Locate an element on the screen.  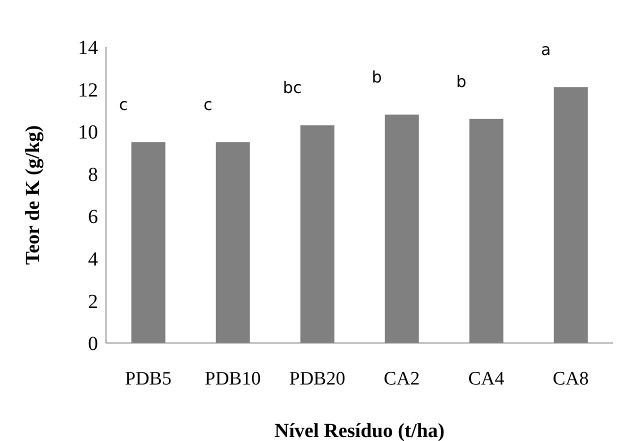
y-axis-title: Teor de K (g/kg) is located at coordinates (33, 195).